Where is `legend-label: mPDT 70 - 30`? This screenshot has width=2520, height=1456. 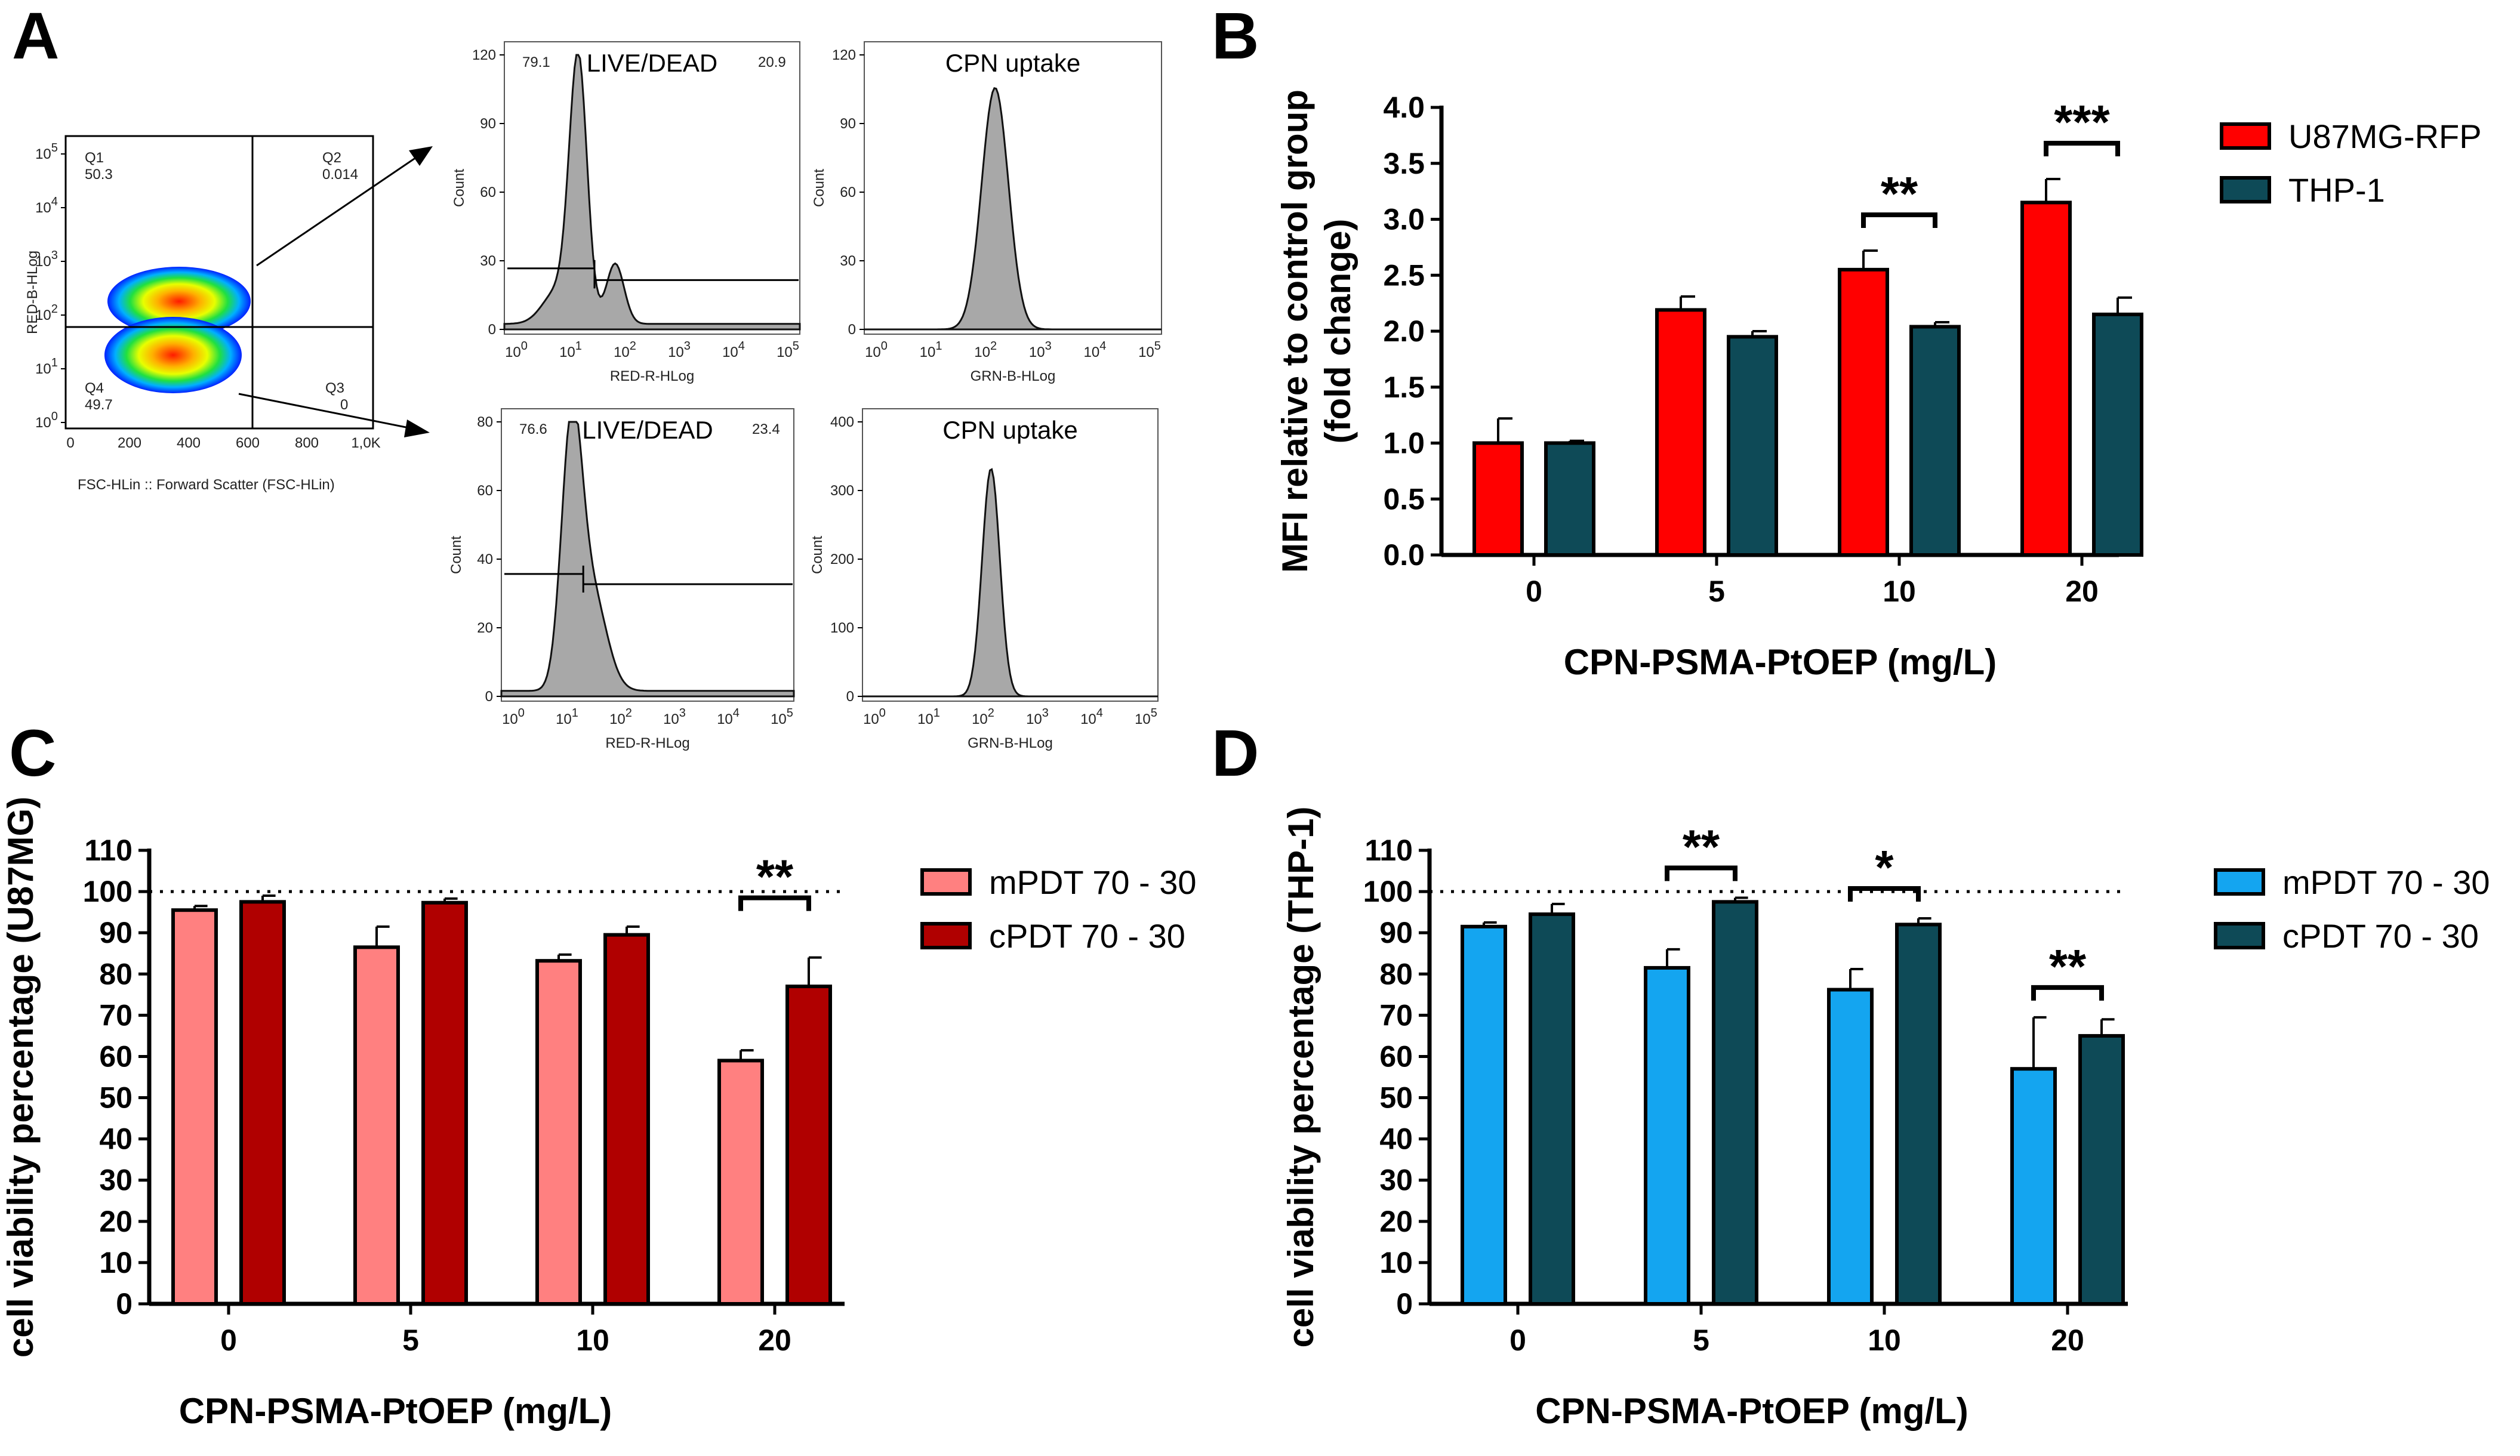 legend-label: mPDT 70 - 30 is located at coordinates (2386, 882).